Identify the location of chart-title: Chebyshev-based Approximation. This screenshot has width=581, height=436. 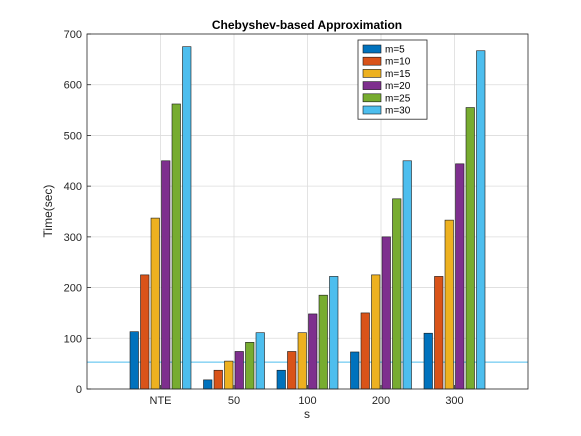
(307, 25).